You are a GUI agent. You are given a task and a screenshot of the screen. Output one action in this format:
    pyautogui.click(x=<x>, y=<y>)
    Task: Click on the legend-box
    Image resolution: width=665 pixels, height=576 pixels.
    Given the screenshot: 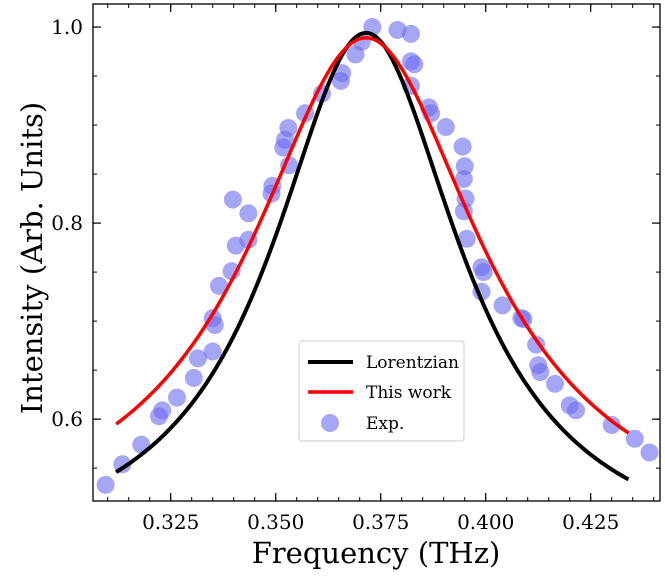 What is the action you would take?
    pyautogui.click(x=381, y=391)
    